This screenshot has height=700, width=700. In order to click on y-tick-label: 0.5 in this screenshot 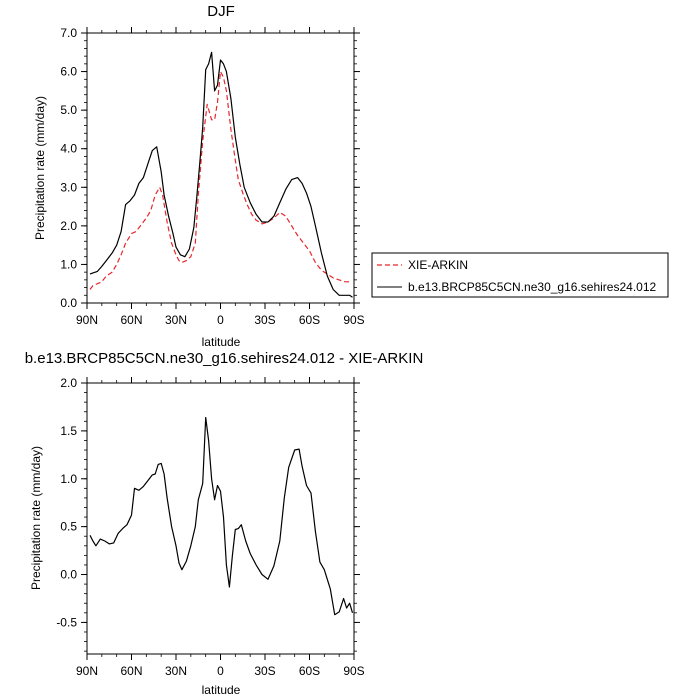, I will do `click(68, 527)`.